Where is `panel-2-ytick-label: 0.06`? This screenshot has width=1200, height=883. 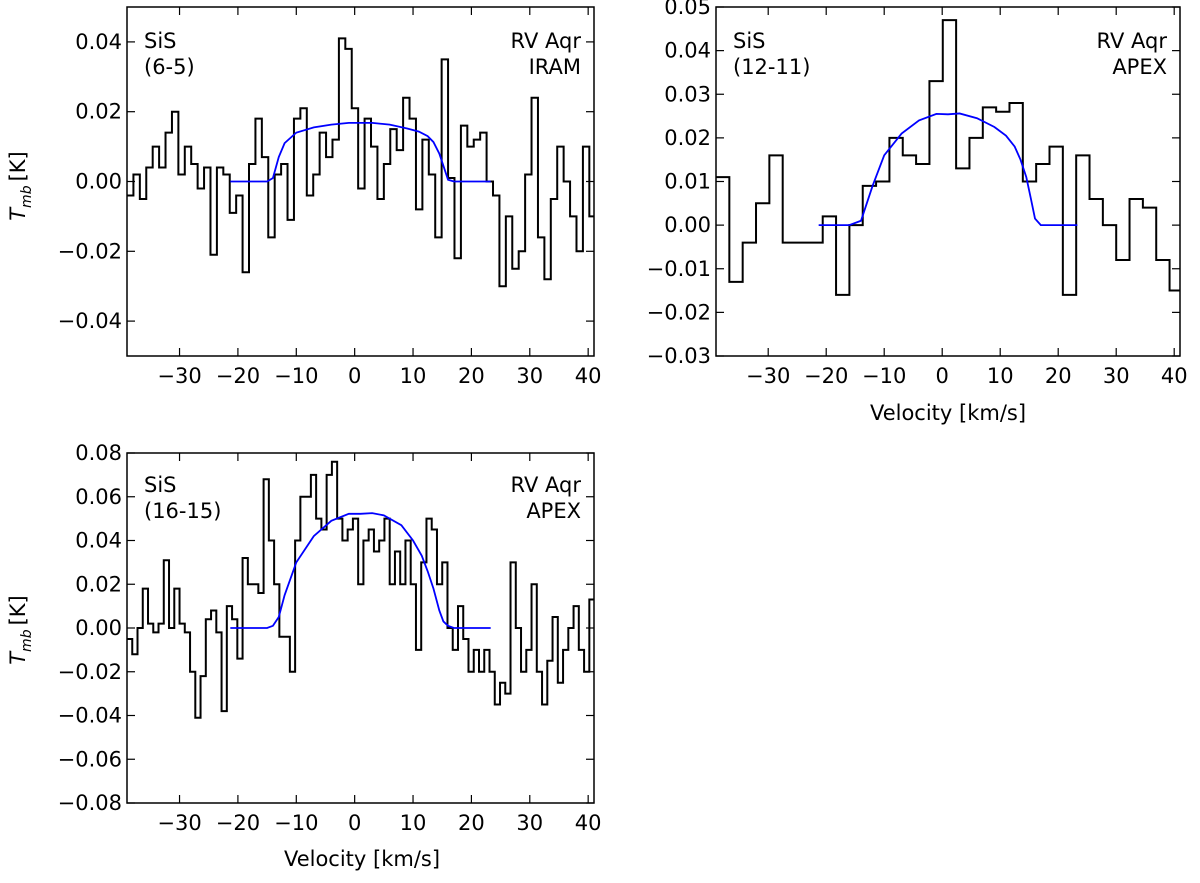 panel-2-ytick-label: 0.06 is located at coordinates (98, 497).